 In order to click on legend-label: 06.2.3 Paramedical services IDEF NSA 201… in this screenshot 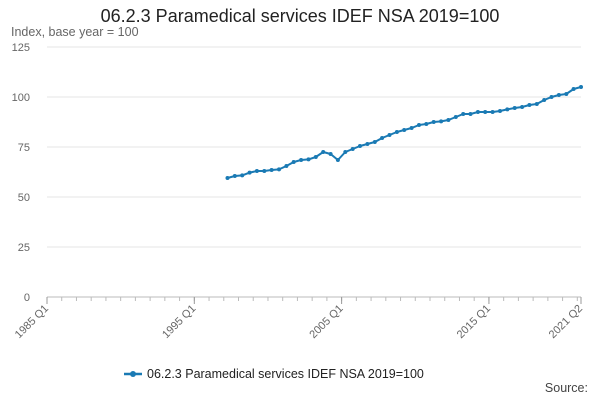, I will do `click(285, 374)`.